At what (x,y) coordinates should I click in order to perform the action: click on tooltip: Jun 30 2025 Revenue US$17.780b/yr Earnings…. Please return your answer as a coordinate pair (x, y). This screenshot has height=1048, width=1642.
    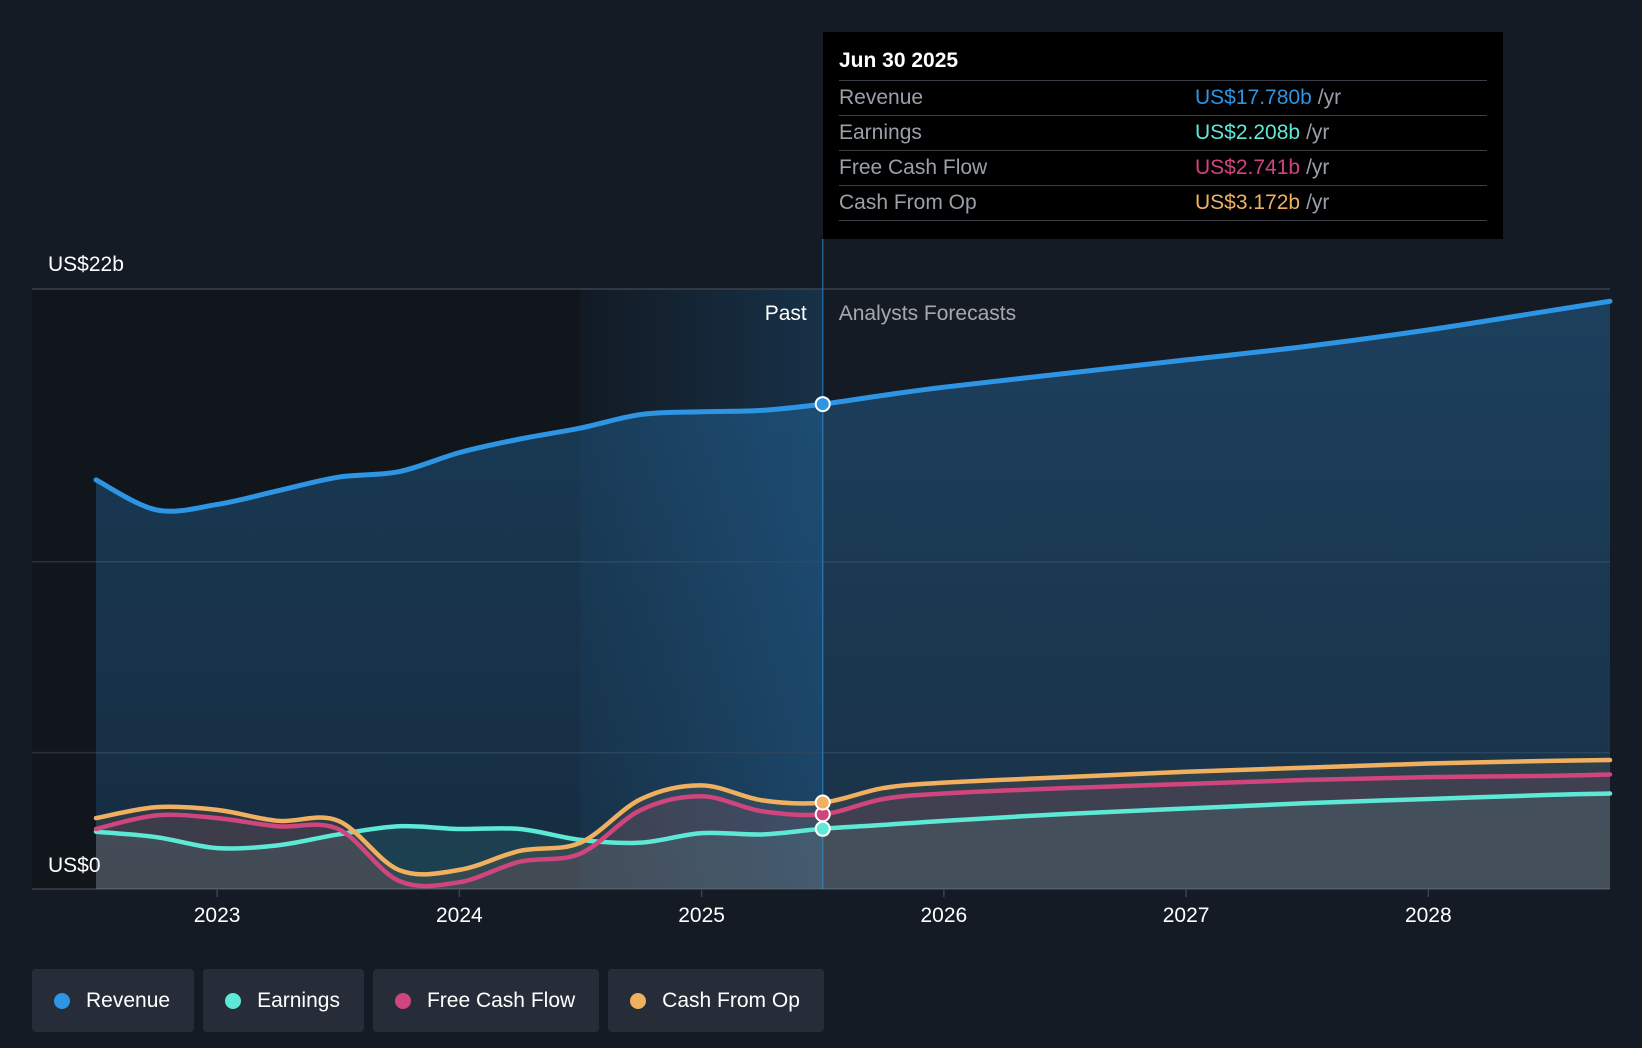
    Looking at the image, I should click on (1163, 135).